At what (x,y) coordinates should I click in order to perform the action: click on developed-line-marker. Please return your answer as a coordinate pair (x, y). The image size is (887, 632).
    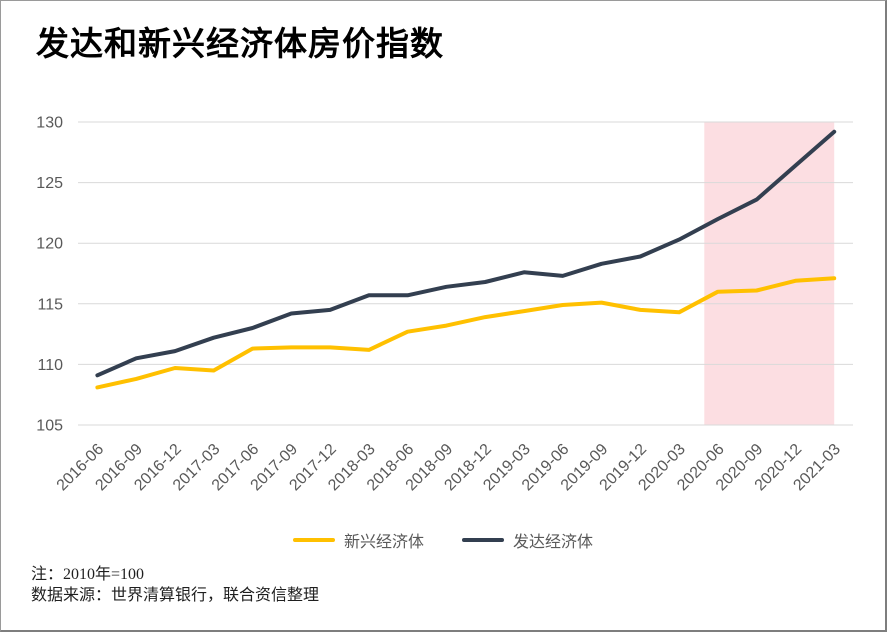
    Looking at the image, I should click on (483, 540).